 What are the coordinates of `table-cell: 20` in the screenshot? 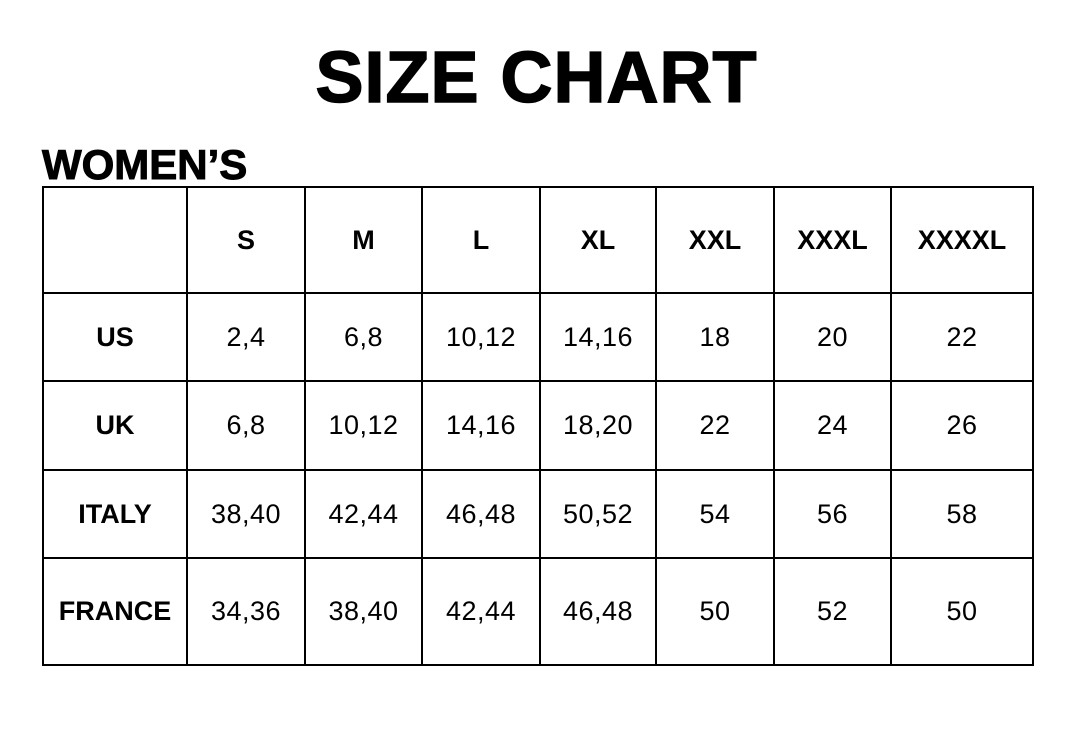 It's located at (832, 337).